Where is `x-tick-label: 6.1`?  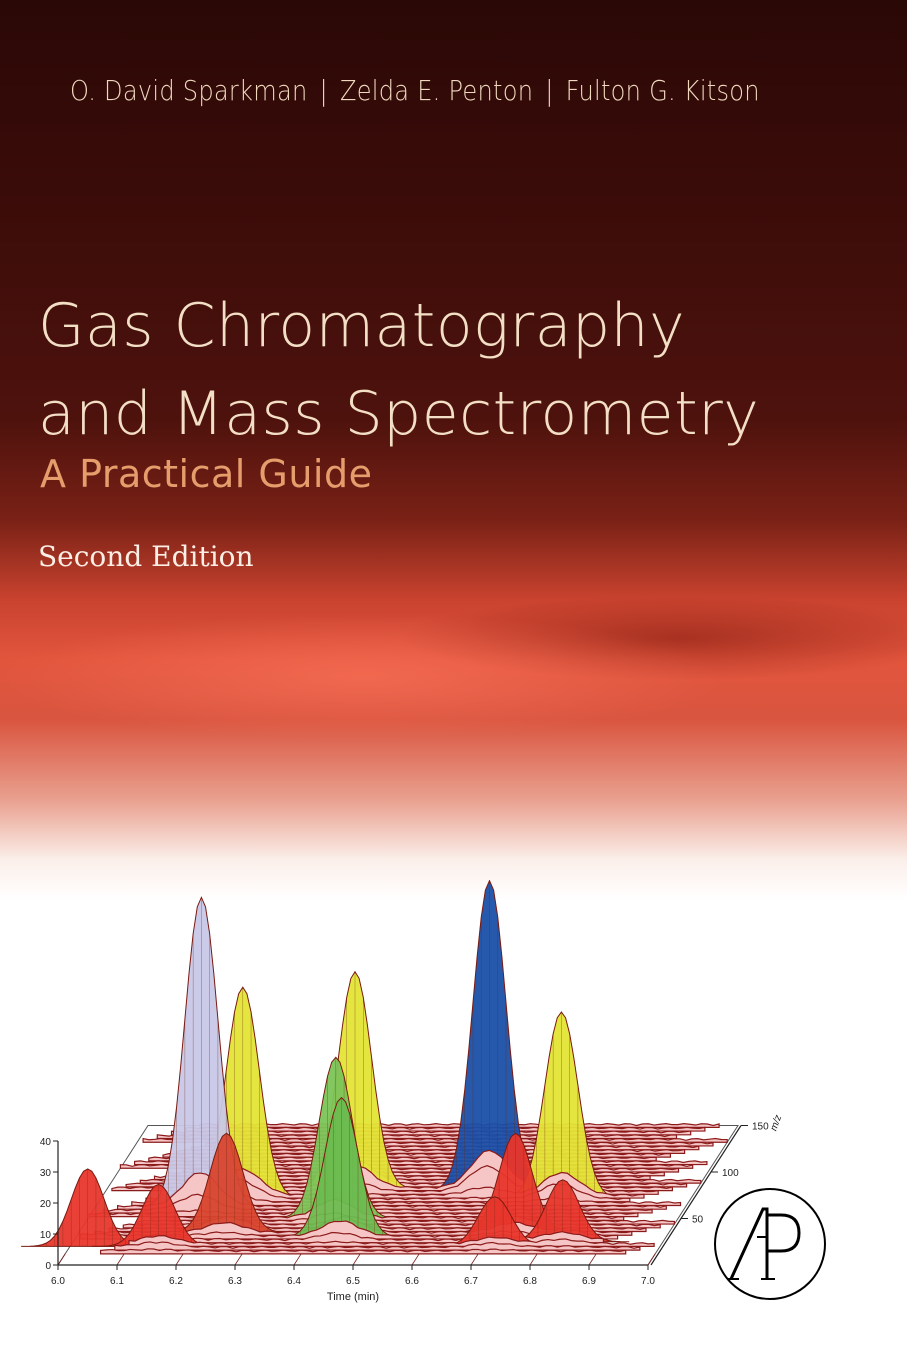 x-tick-label: 6.1 is located at coordinates (117, 1281).